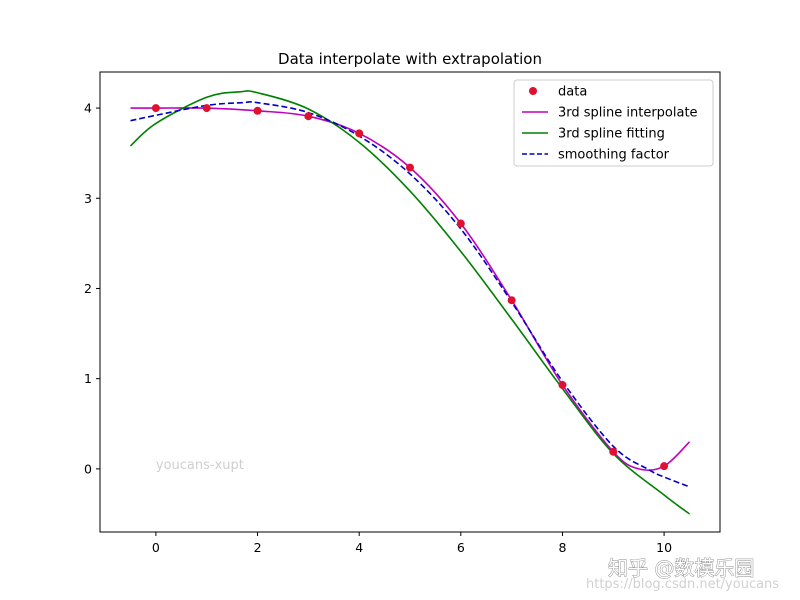  I want to click on watermark: 知乎 @数模乐园 https://blog.csdn.net/youcans, so click(682, 574).